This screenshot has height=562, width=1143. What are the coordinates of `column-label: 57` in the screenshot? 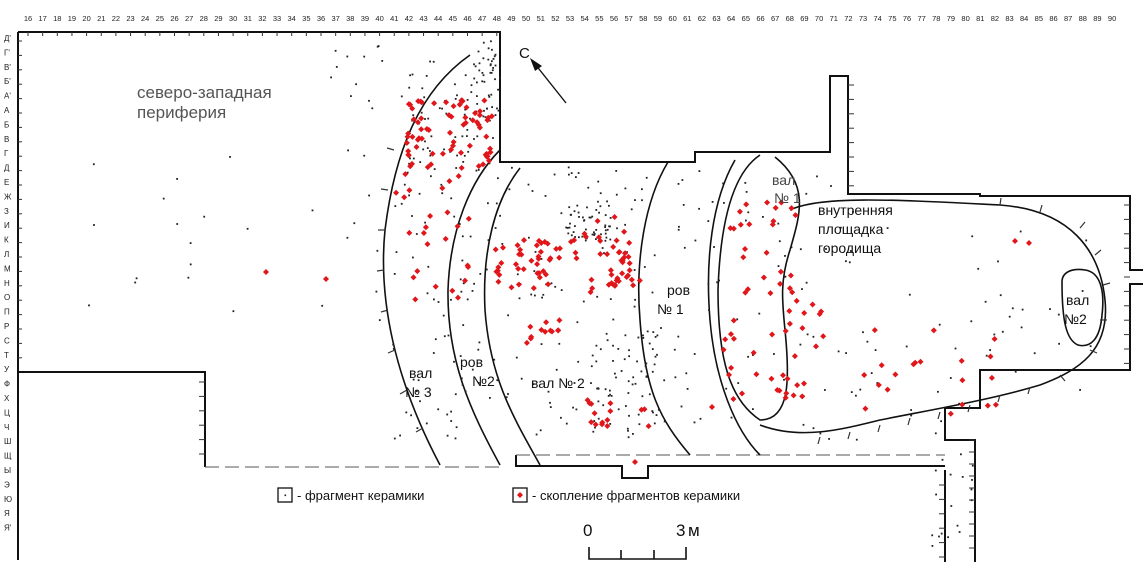 It's located at (628, 18).